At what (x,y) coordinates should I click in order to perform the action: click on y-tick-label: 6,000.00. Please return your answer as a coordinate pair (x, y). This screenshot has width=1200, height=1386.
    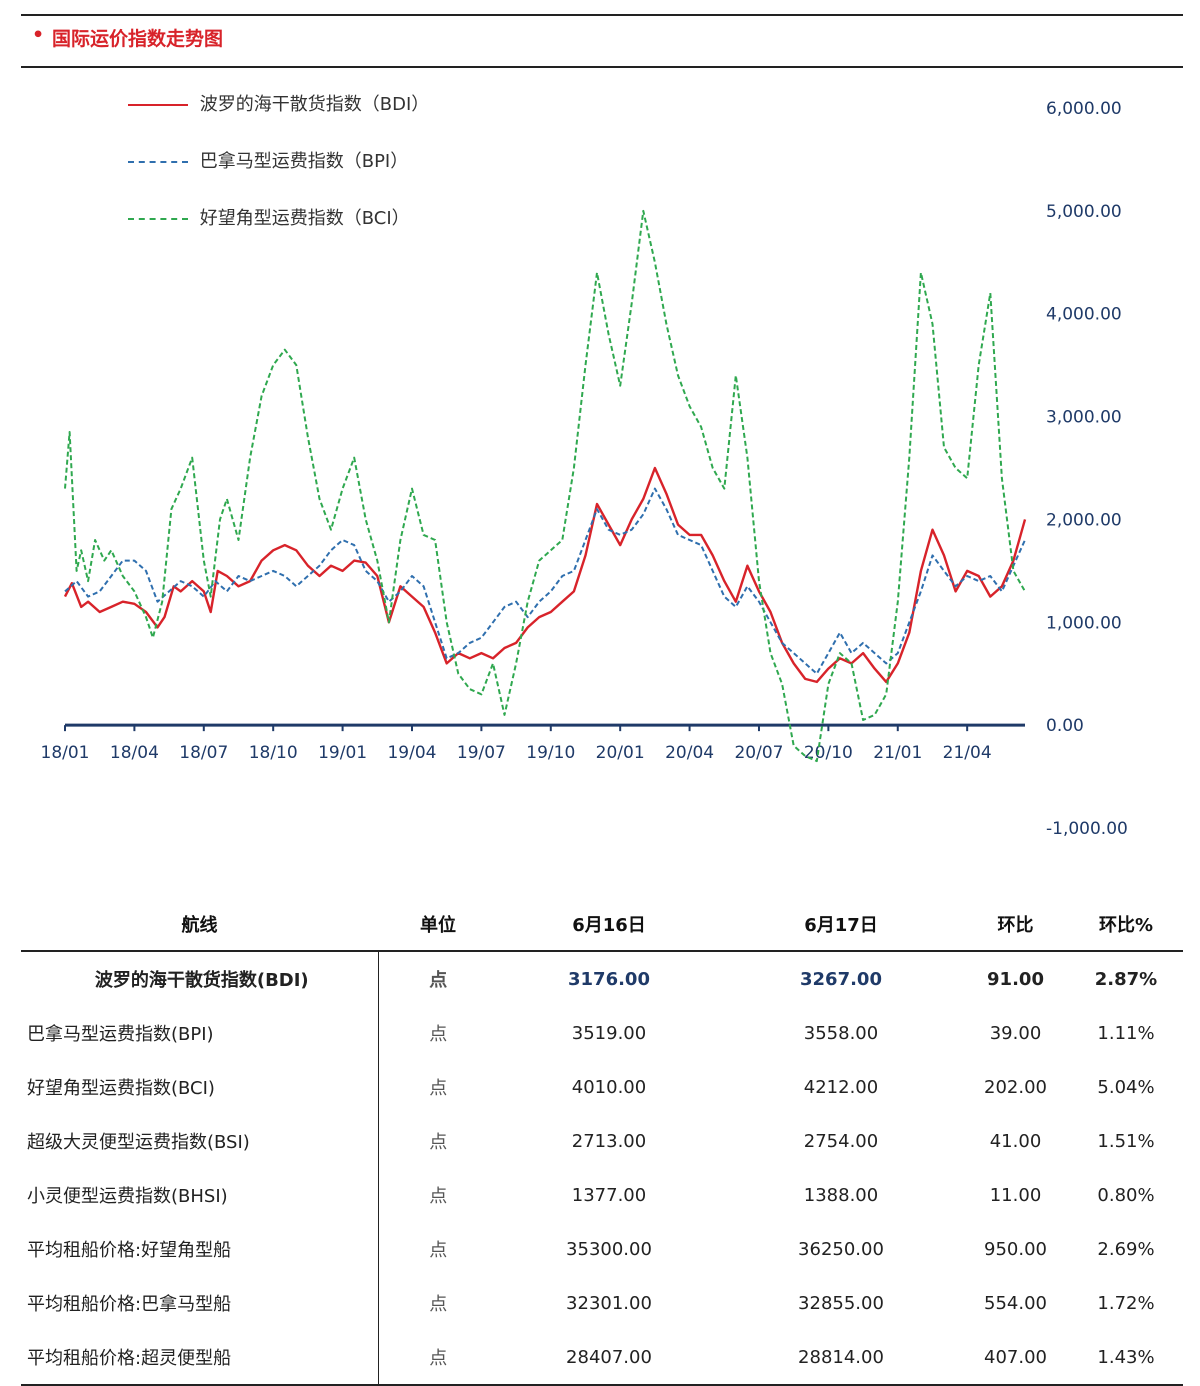
    Looking at the image, I should click on (1084, 109).